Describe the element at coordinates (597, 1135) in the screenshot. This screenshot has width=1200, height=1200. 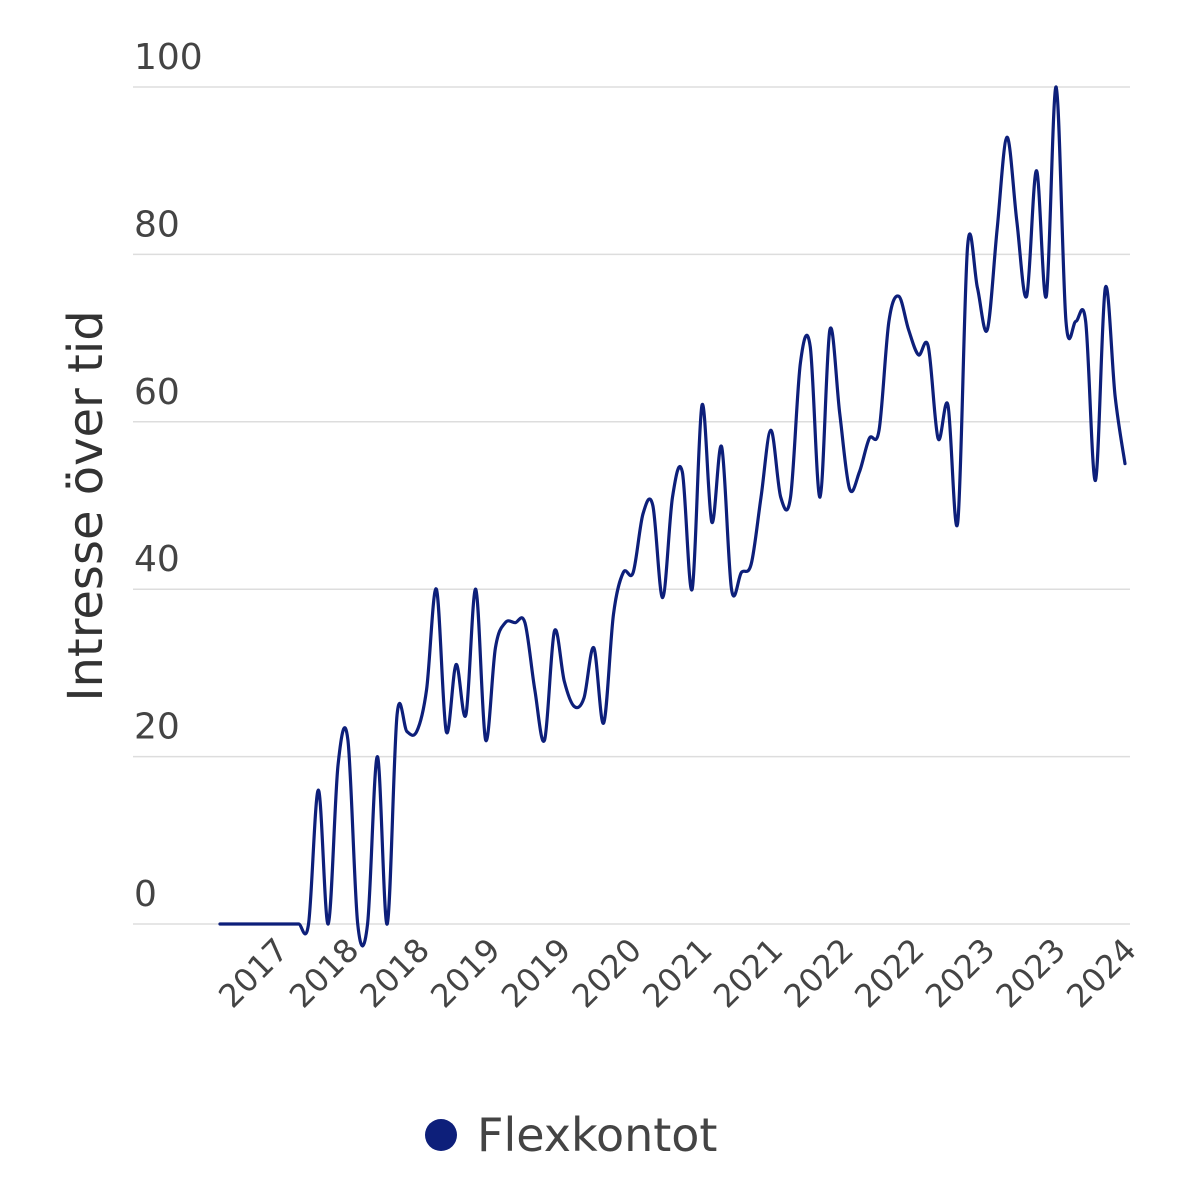
I see `legend-label: Flexkontot` at that location.